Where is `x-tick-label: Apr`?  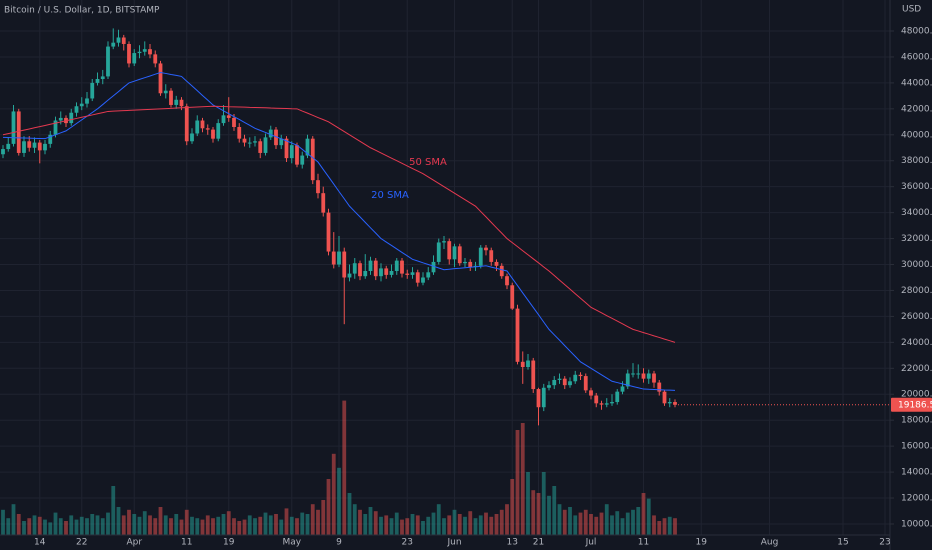 x-tick-label: Apr is located at coordinates (134, 543).